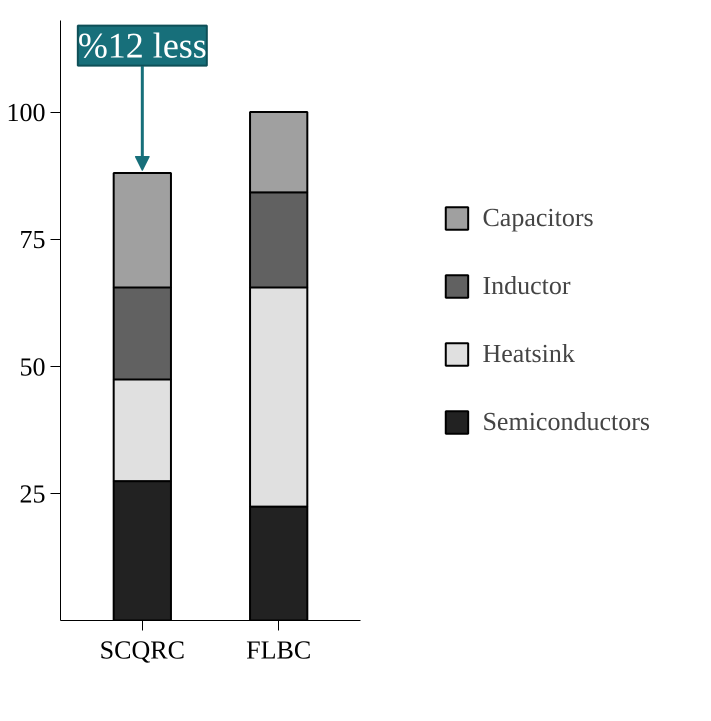  I want to click on legend-label: Capacitors, so click(538, 218).